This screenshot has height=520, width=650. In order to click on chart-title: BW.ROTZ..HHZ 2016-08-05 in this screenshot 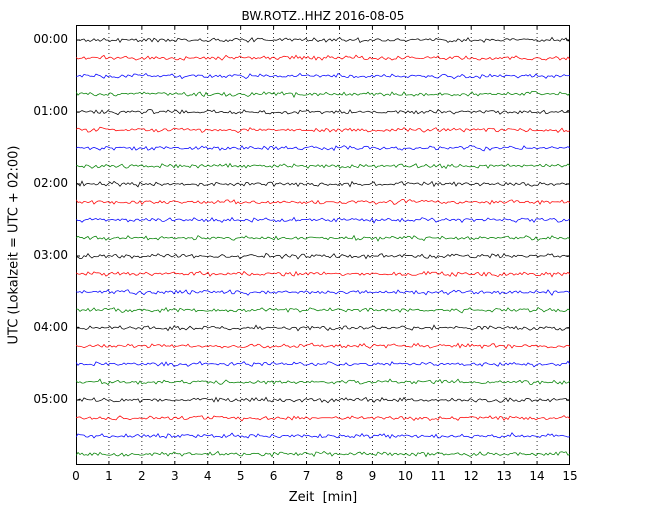, I will do `click(323, 16)`.